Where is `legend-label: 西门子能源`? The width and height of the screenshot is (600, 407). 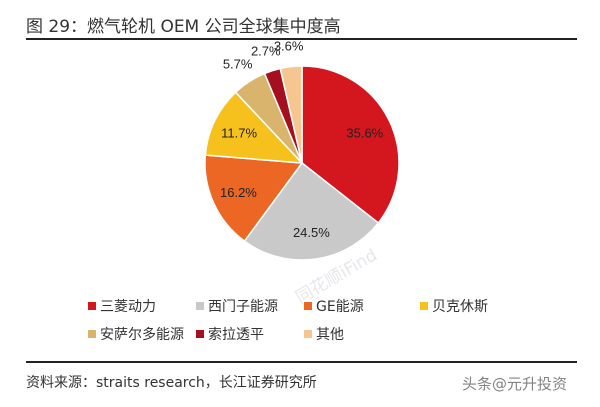 legend-label: 西门子能源 is located at coordinates (243, 307).